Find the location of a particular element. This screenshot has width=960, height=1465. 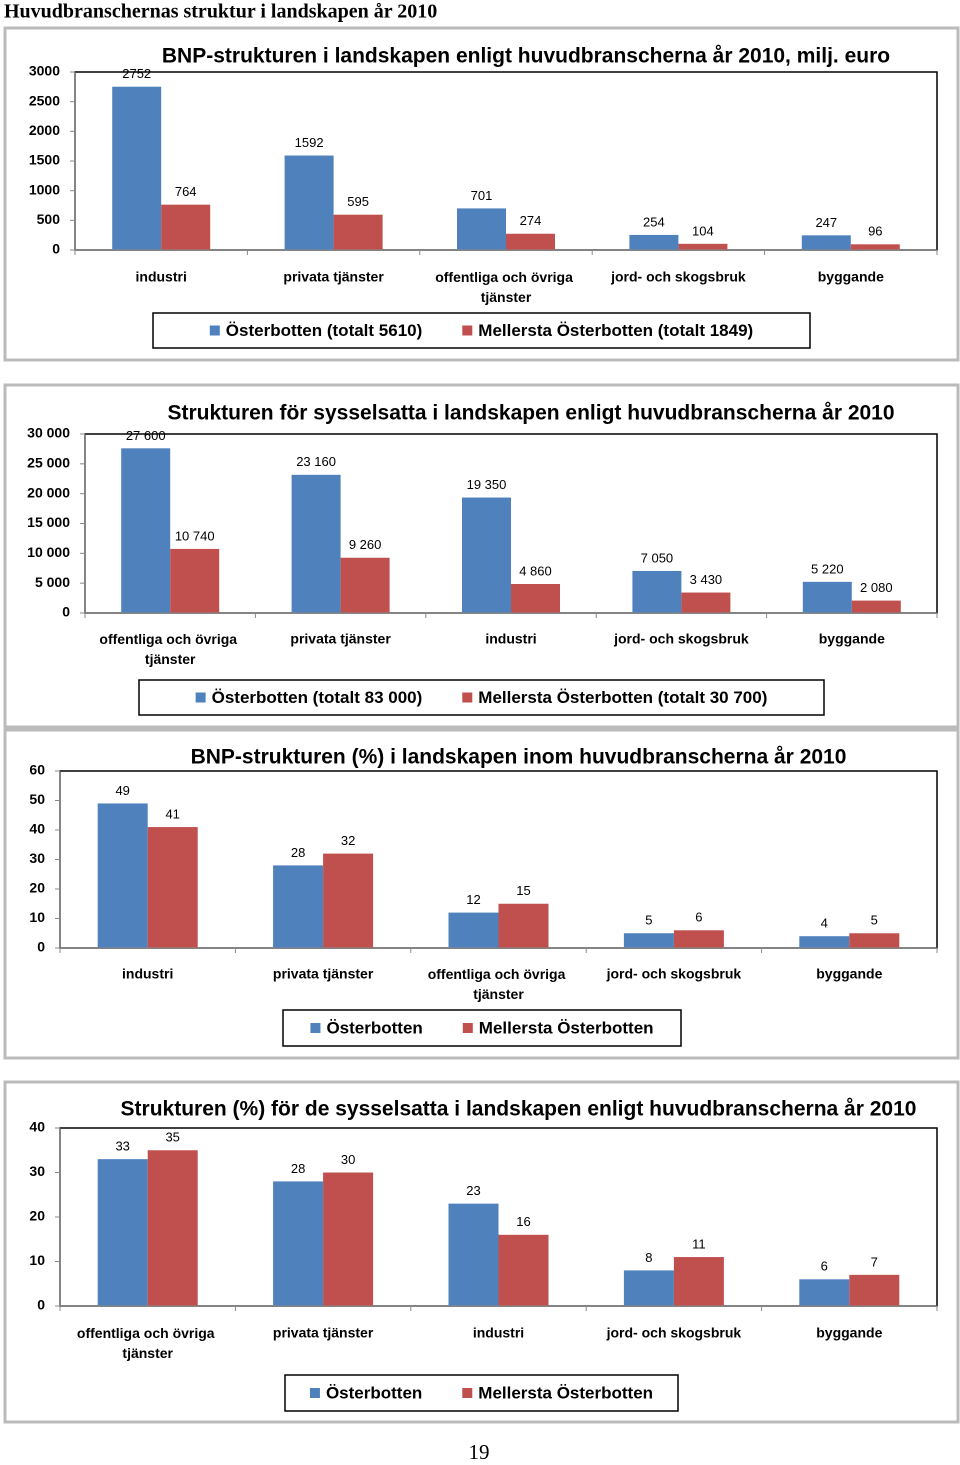

value-label: 28 is located at coordinates (298, 852).